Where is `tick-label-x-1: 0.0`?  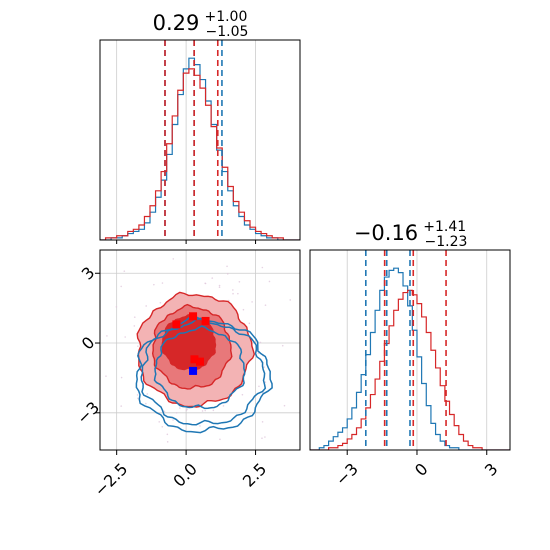
tick-label-x-1: 0.0 is located at coordinates (184, 474).